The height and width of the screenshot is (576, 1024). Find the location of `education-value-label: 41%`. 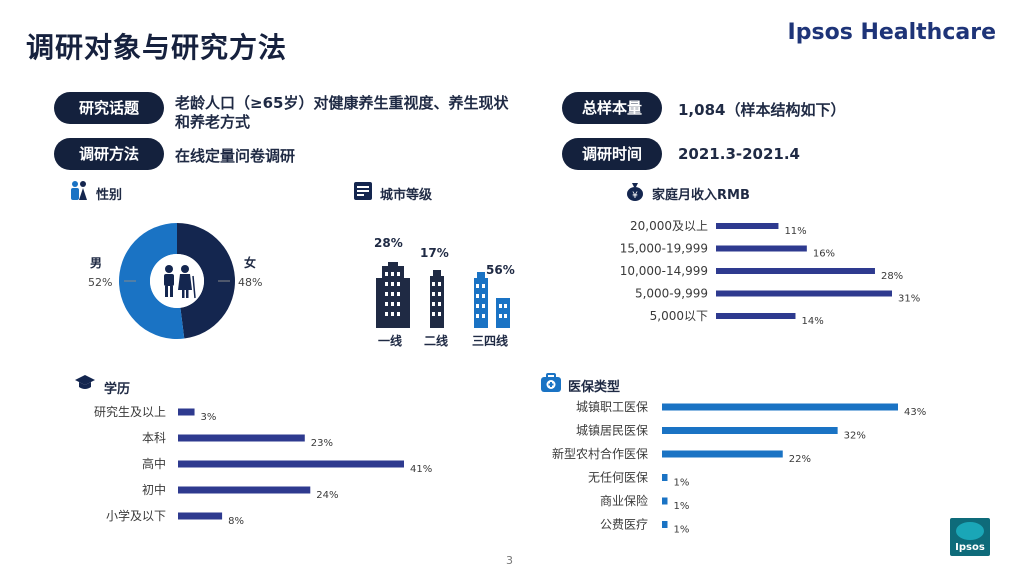

education-value-label: 41% is located at coordinates (421, 469).